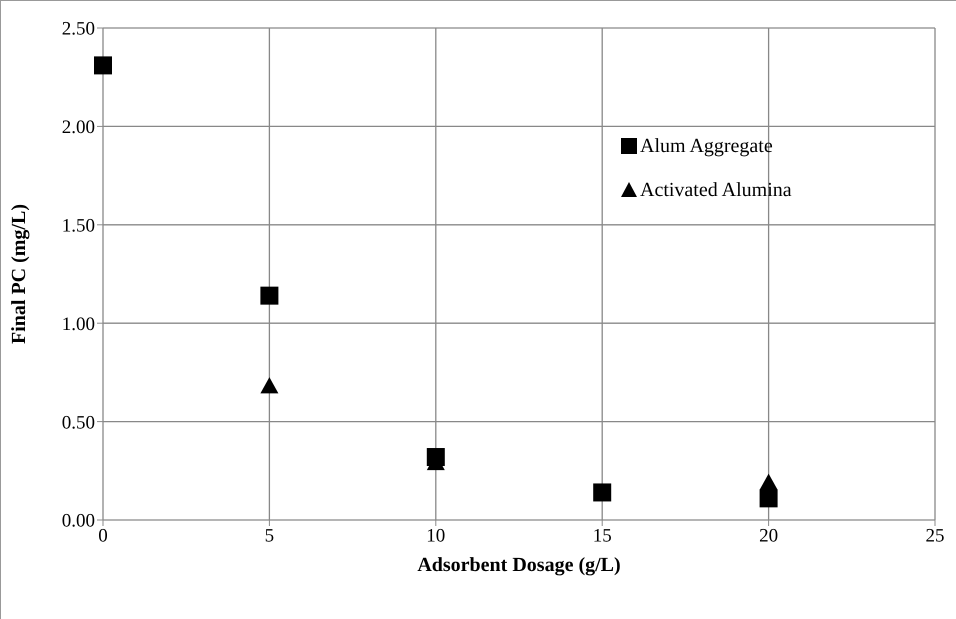 This screenshot has width=956, height=619. Describe the element at coordinates (706, 146) in the screenshot. I see `legend-label: Alum Aggregate` at that location.